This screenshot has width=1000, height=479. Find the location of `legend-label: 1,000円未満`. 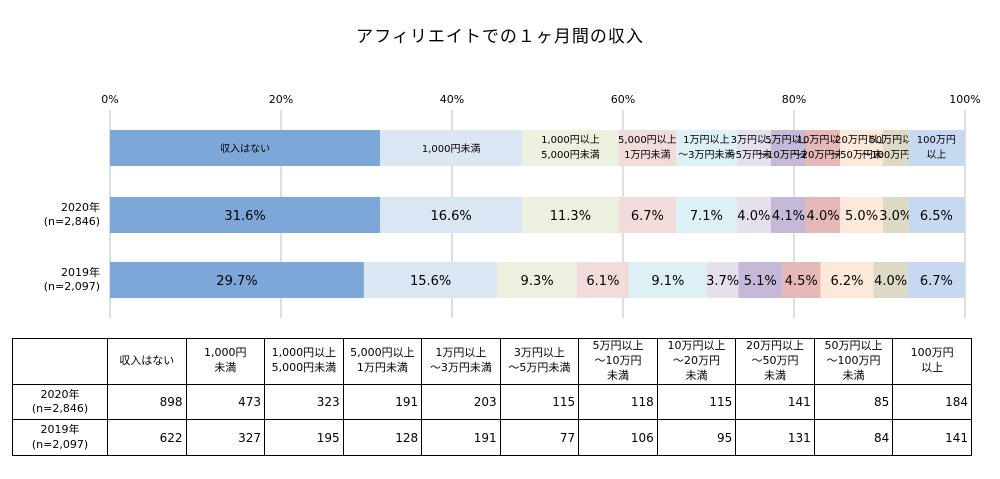

legend-label: 1,000円未満 is located at coordinates (451, 149).